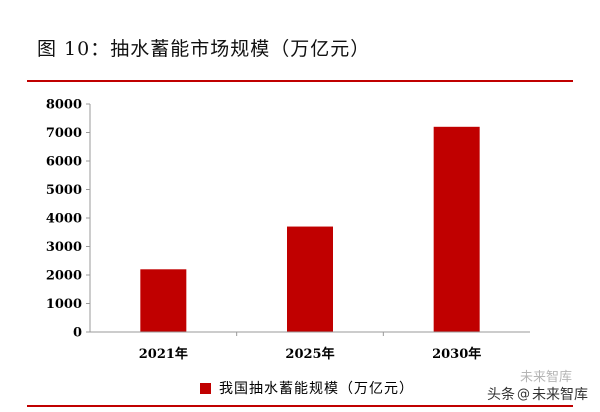 This screenshot has height=412, width=600. What do you see at coordinates (64, 190) in the screenshot?
I see `y-tick-label: 5000` at bounding box center [64, 190].